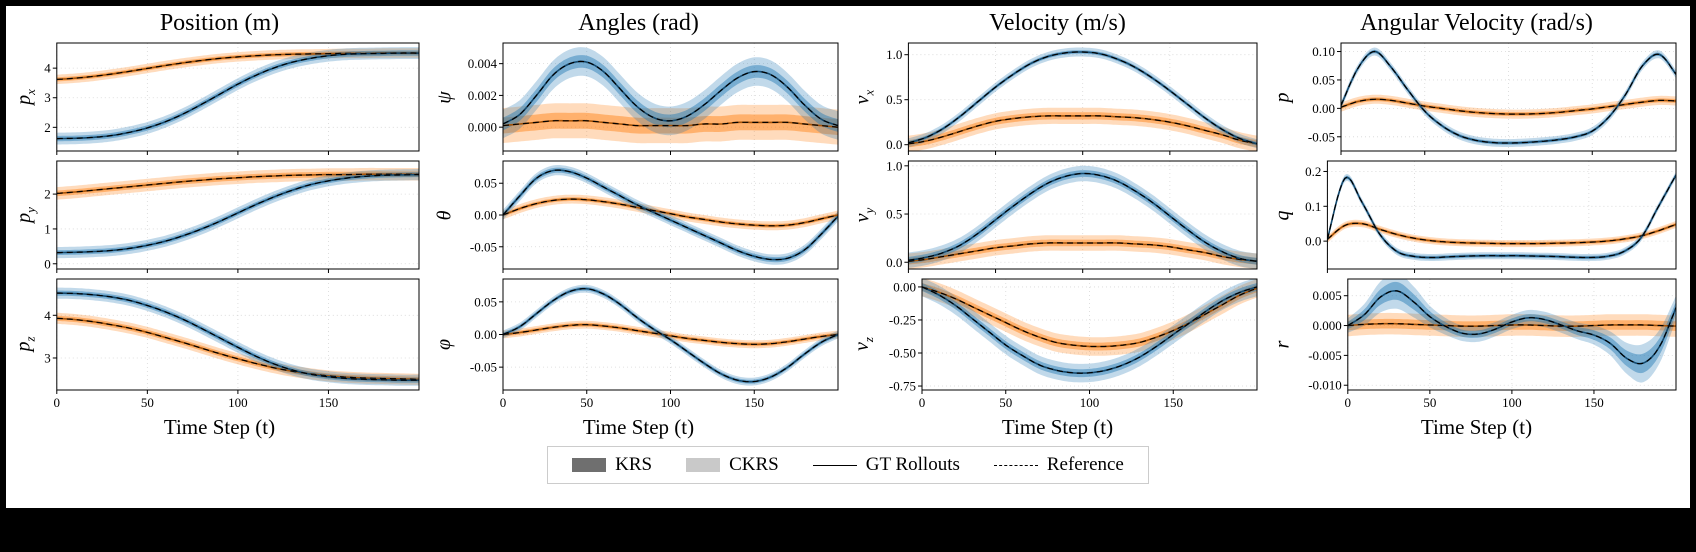  I want to click on y-axis-label-px: px, so click(25, 97).